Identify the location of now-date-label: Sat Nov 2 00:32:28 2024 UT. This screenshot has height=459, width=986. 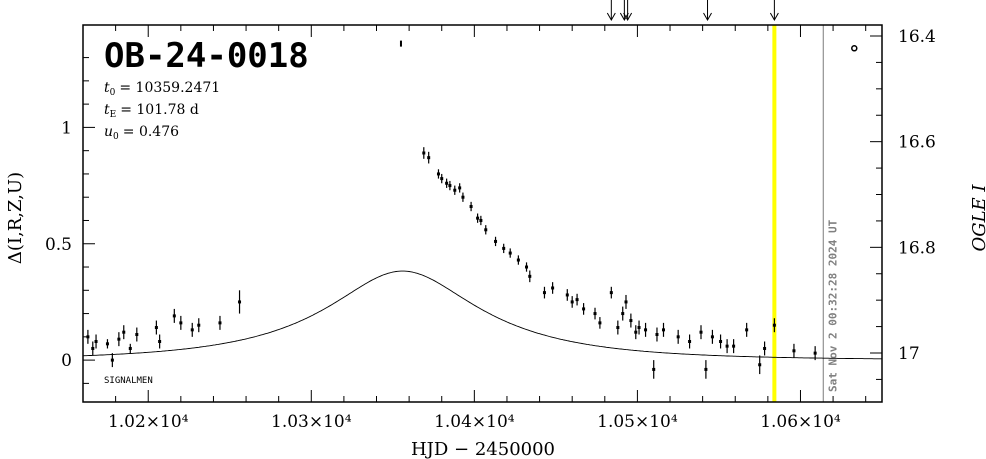
(832, 305).